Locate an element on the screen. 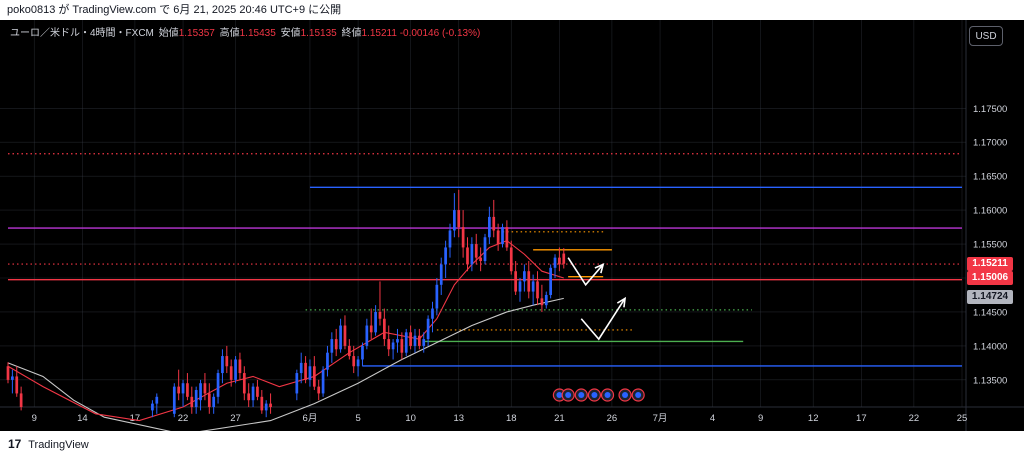 The height and width of the screenshot is (458, 1024). x-tick-label: 21 is located at coordinates (559, 418).